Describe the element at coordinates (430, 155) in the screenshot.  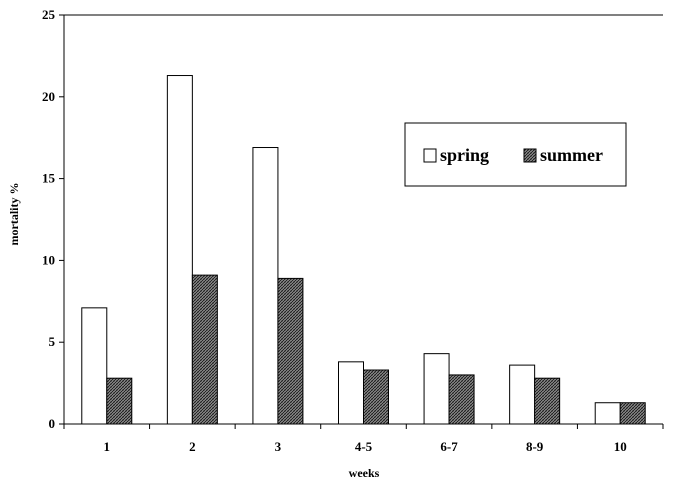
I see `legend-swatch-spring` at that location.